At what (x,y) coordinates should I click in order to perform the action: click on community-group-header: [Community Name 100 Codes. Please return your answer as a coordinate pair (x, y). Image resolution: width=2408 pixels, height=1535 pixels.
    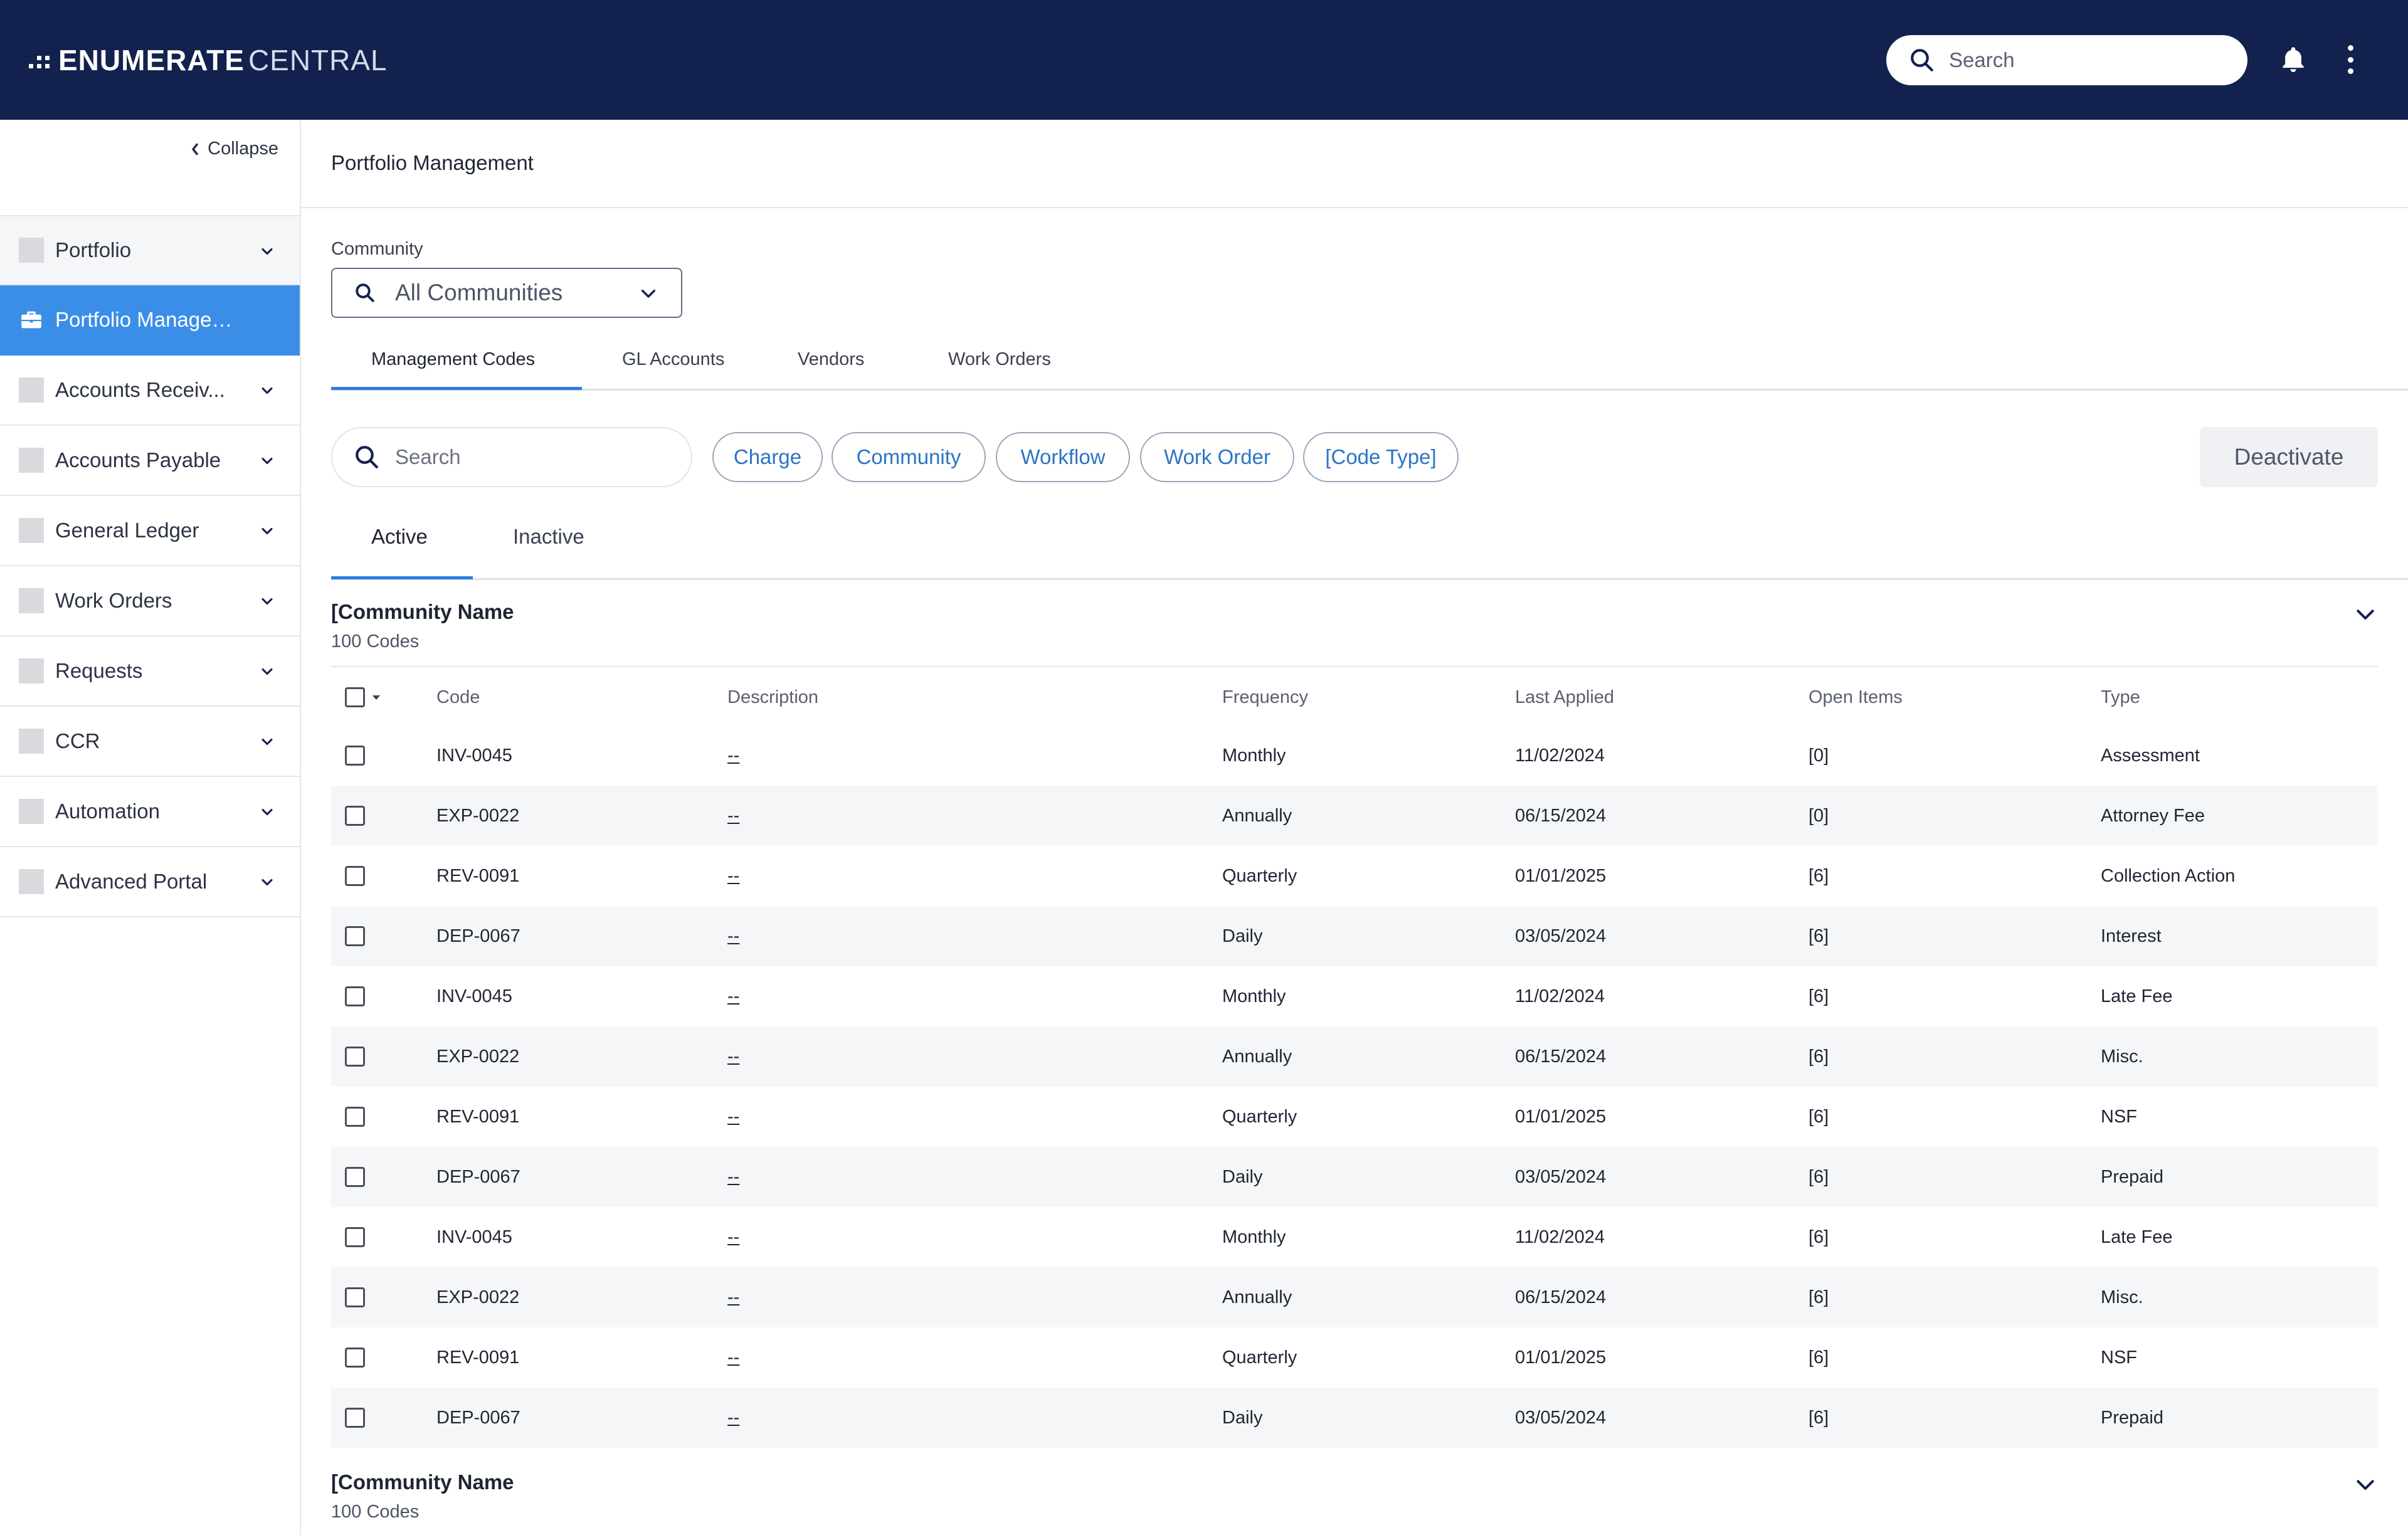
    Looking at the image, I should click on (1354, 1502).